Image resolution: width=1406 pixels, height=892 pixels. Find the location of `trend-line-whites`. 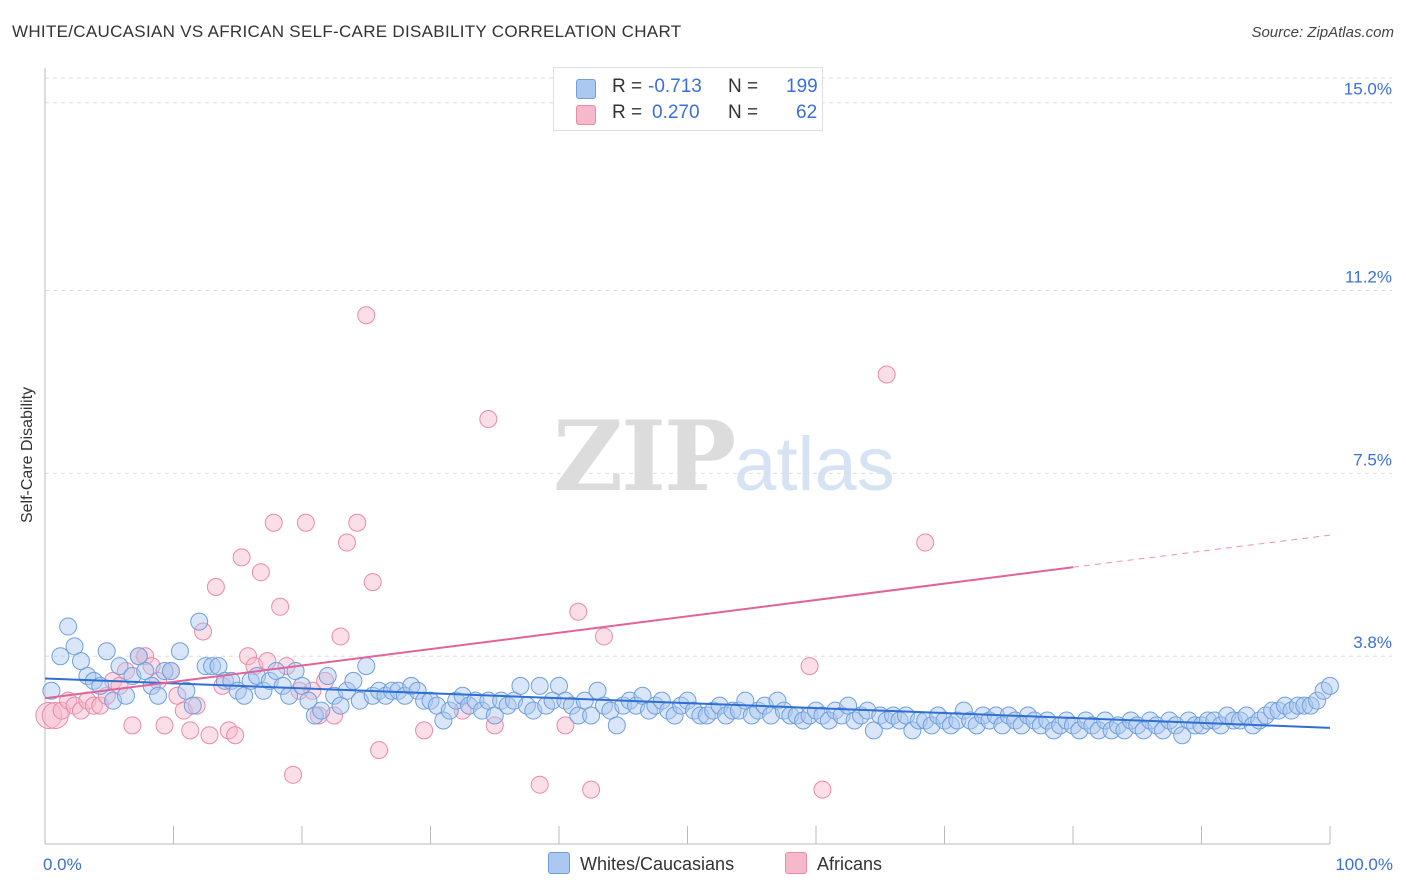

trend-line-whites is located at coordinates (687, 703).